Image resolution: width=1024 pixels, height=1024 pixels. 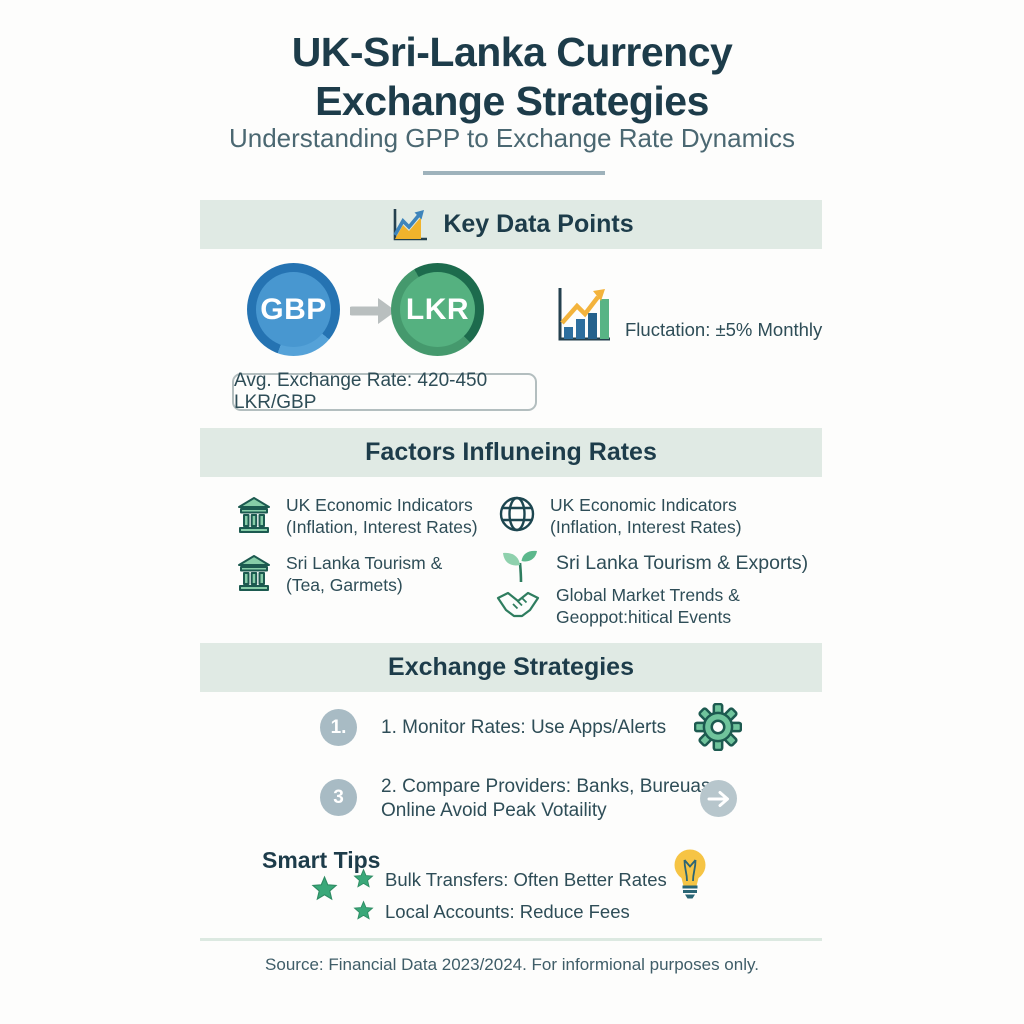 What do you see at coordinates (517, 516) in the screenshot?
I see `globe-icon` at bounding box center [517, 516].